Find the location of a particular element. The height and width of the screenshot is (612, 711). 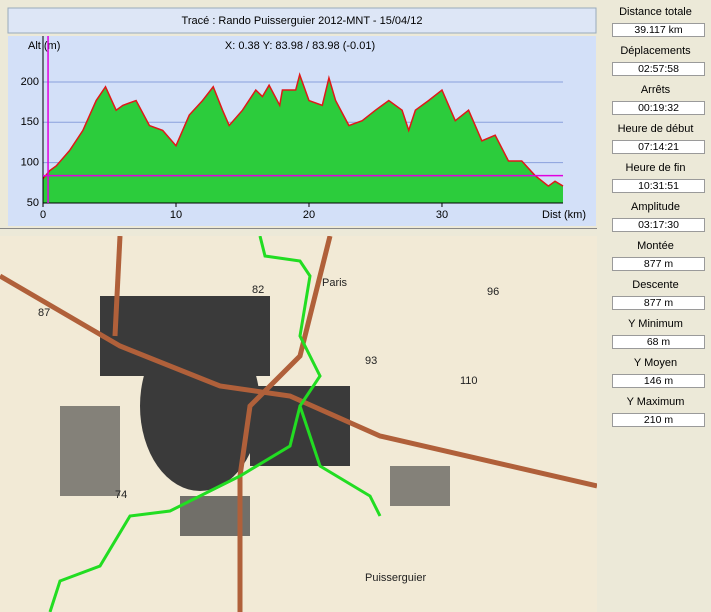

elevation-line is located at coordinates (303, 129).